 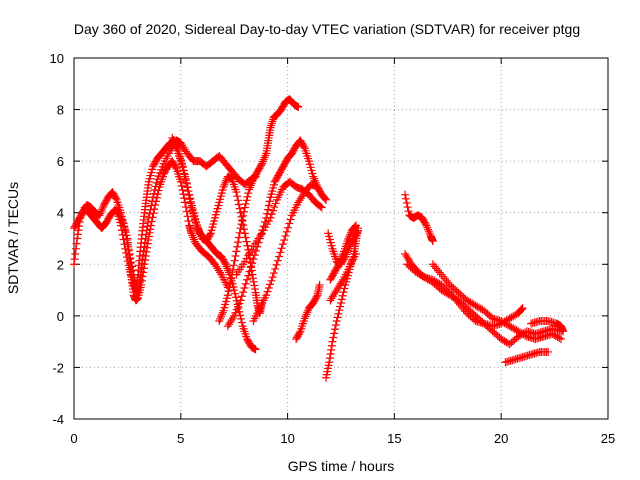 I want to click on y-tick-label: 6, so click(x=60, y=161).